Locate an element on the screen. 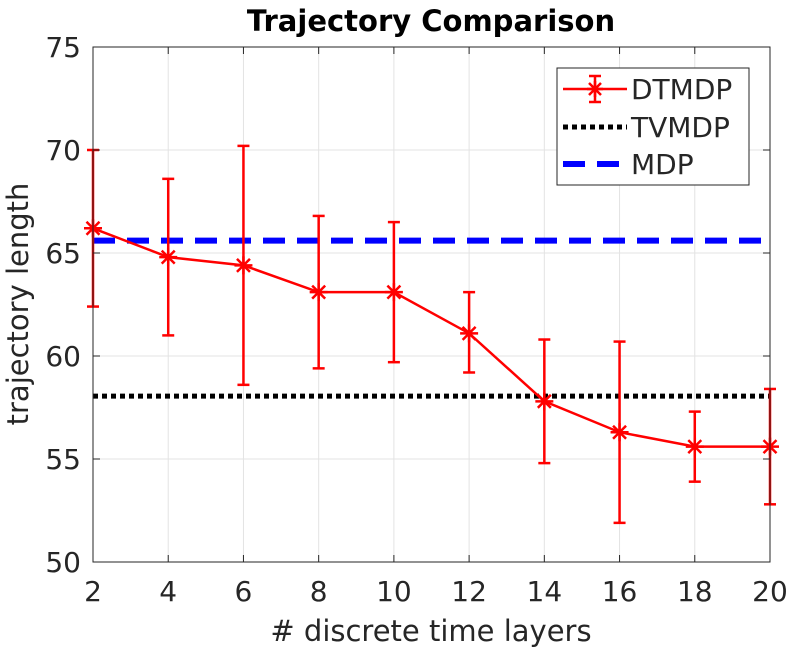  y-tick-label-75: 75 is located at coordinates (63, 47).